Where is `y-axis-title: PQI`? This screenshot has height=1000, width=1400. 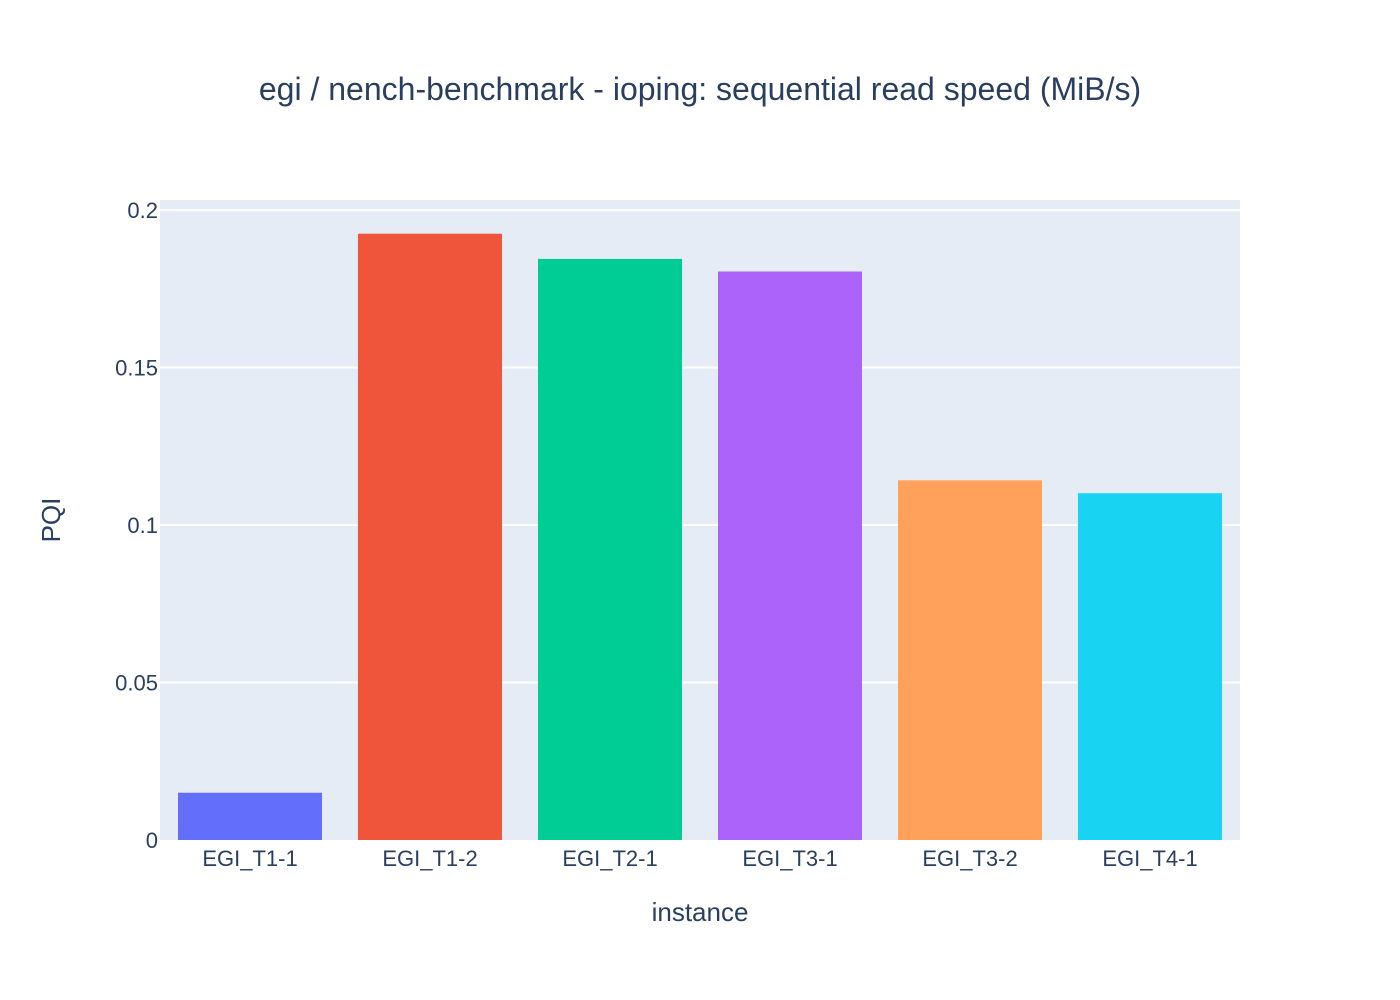
y-axis-title: PQI is located at coordinates (51, 520).